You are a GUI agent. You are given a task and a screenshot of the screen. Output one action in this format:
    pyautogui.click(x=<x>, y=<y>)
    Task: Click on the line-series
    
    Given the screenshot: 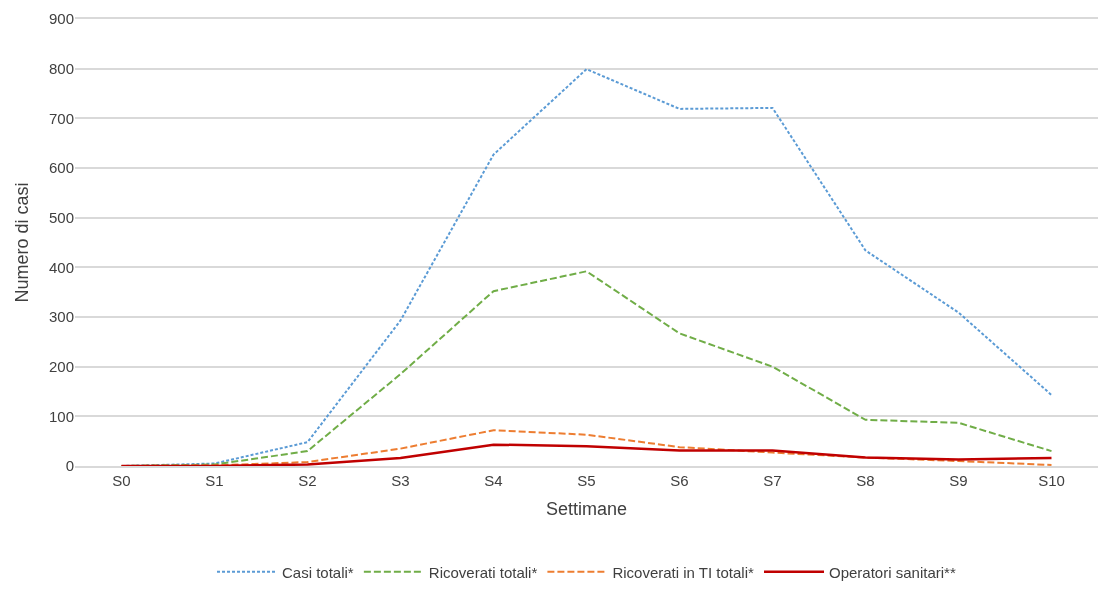 What is the action you would take?
    pyautogui.click(x=586, y=454)
    